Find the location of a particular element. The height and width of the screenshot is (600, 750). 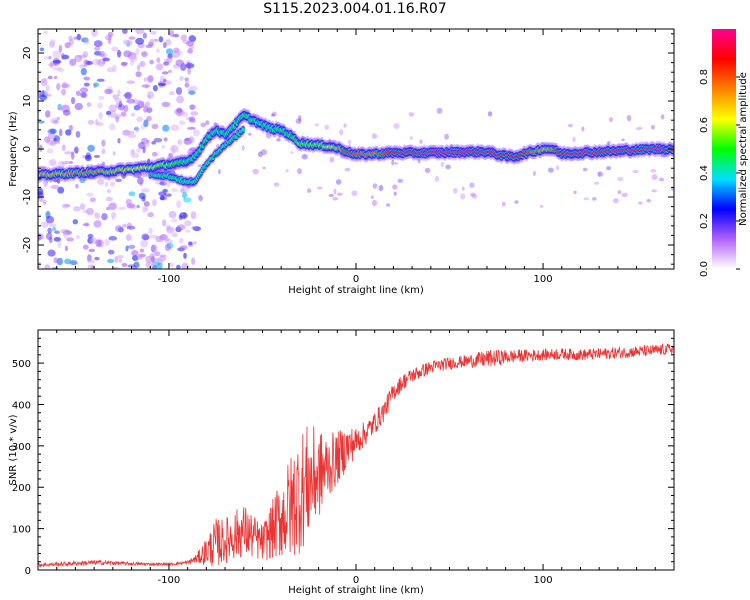

colorbar-tick-label: 0.8 is located at coordinates (704, 77).